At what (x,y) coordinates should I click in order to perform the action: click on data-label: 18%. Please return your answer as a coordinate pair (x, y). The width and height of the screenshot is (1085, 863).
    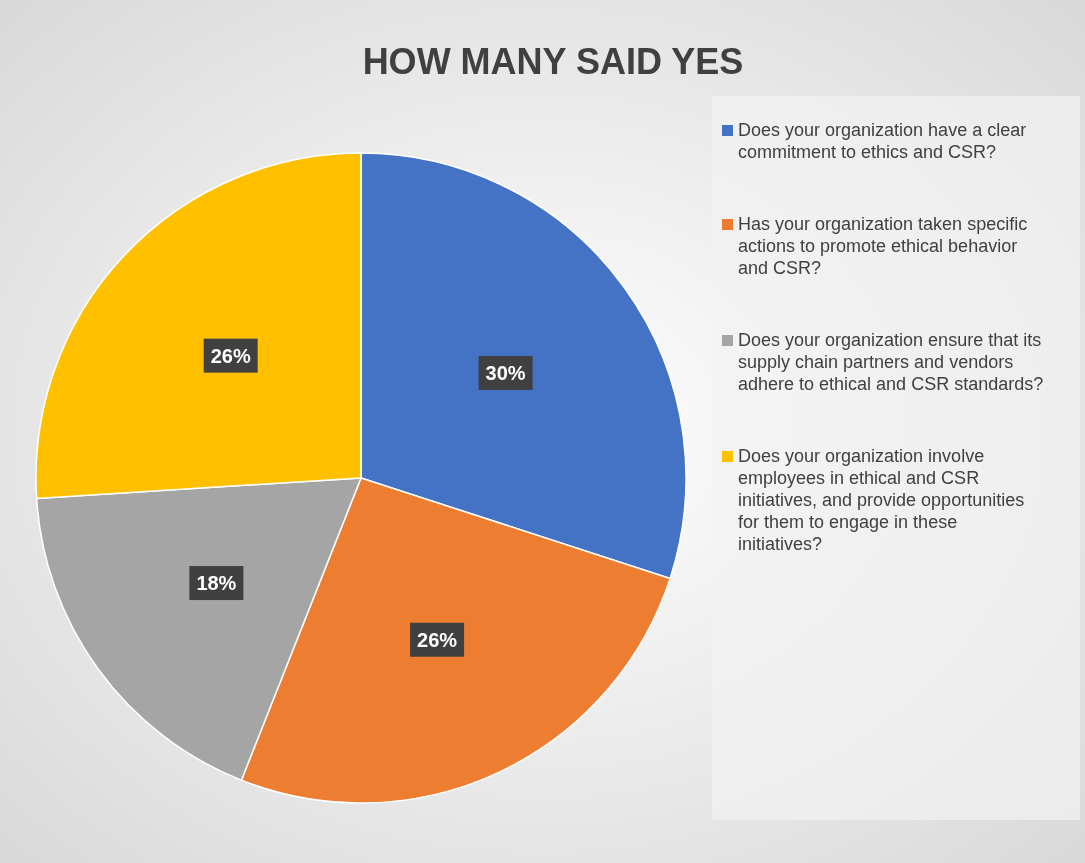
    Looking at the image, I should click on (216, 583).